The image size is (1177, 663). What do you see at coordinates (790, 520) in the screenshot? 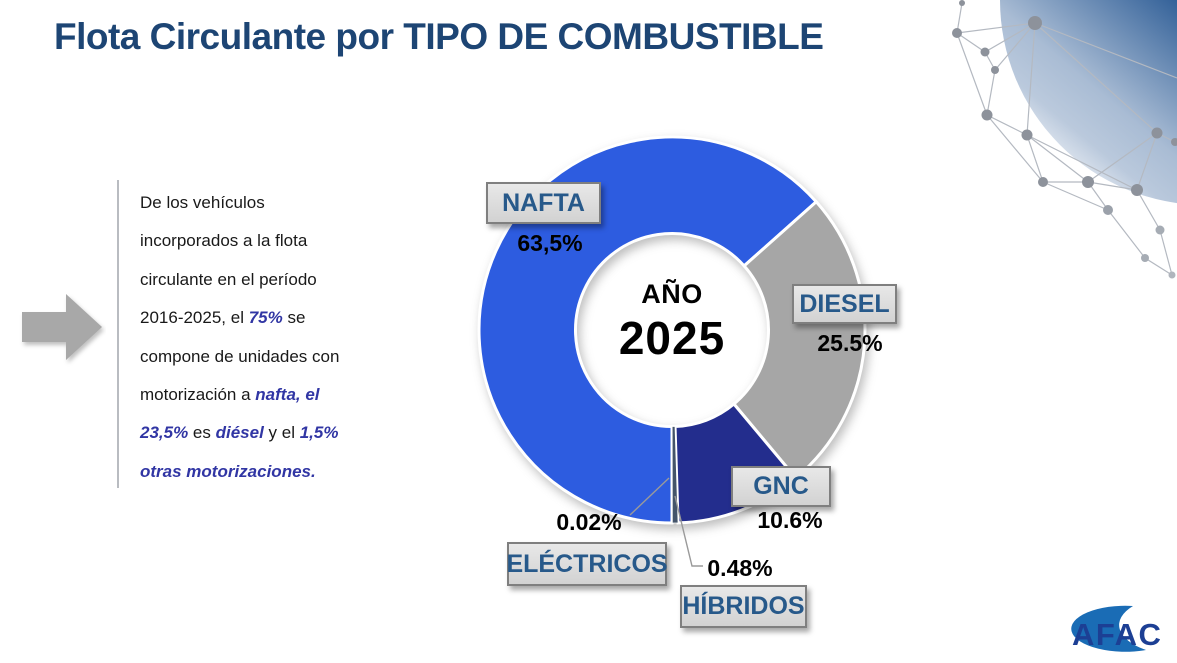
I see `percent-gnc: 10.6%` at bounding box center [790, 520].